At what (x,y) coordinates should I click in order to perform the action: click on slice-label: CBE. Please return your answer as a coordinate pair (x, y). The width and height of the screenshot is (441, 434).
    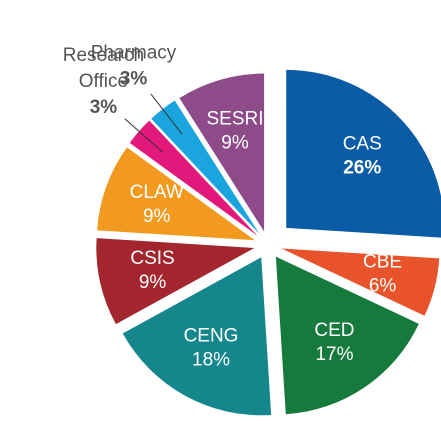
    Looking at the image, I should click on (382, 261).